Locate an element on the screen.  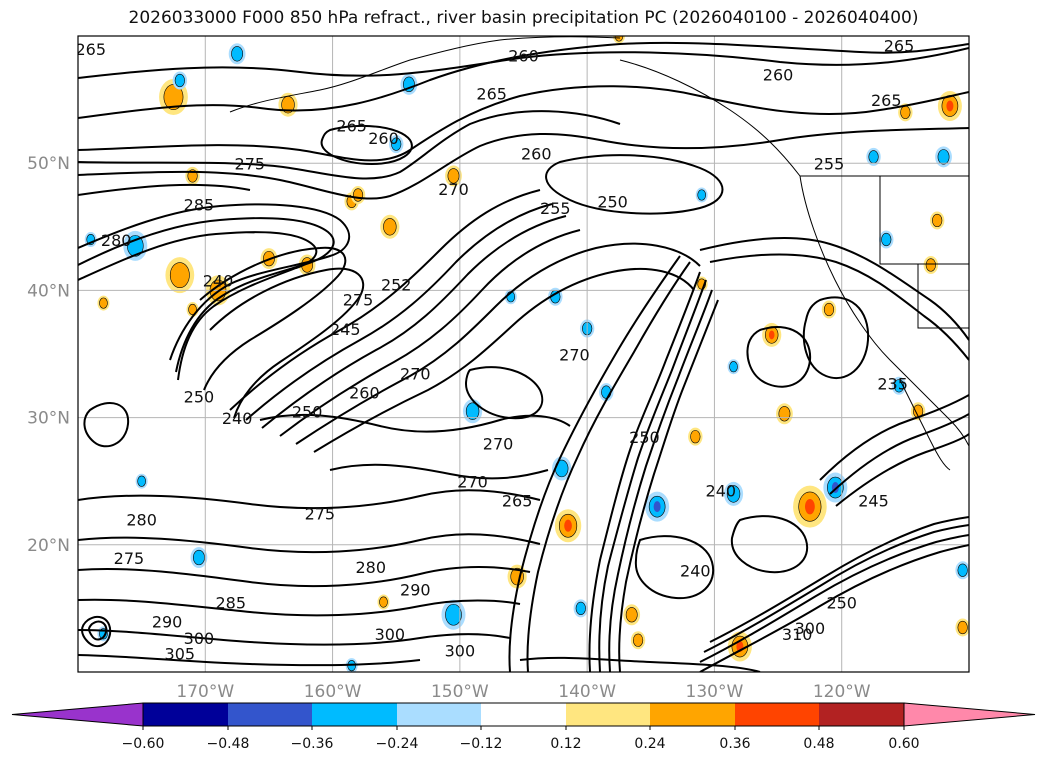
colorbar-frame is located at coordinates (523, 714).